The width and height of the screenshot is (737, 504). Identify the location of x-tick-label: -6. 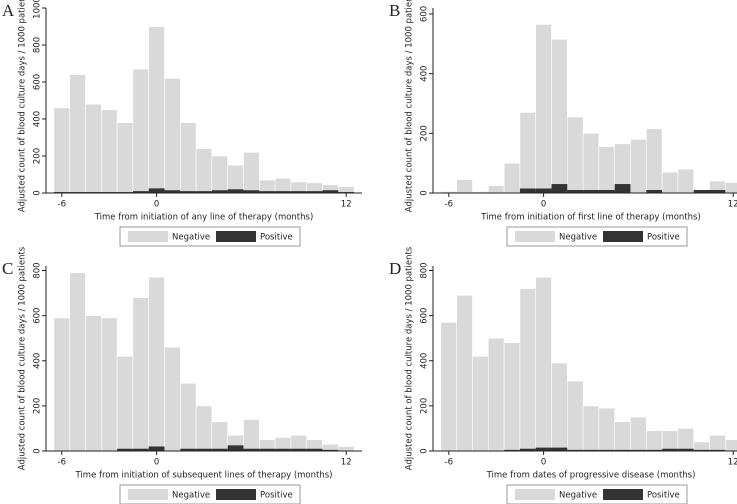
(449, 463).